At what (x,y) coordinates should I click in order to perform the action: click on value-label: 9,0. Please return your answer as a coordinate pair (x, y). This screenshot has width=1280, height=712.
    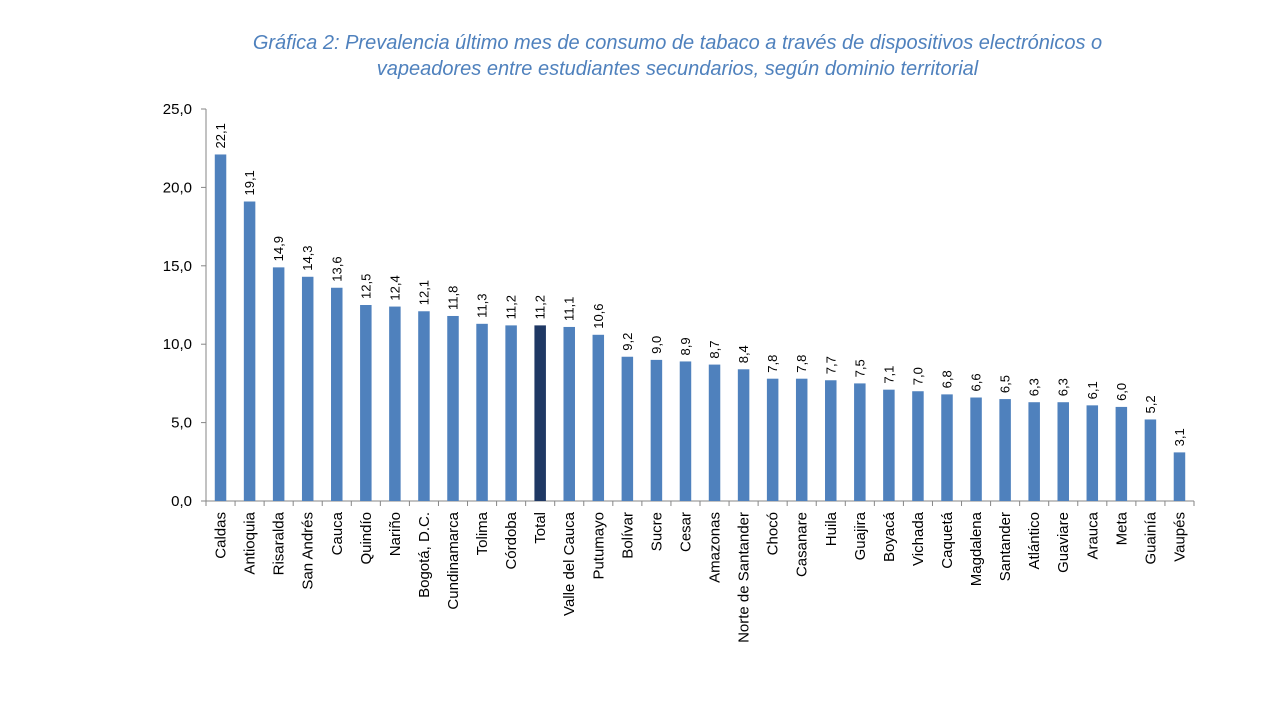
    Looking at the image, I should click on (656, 345).